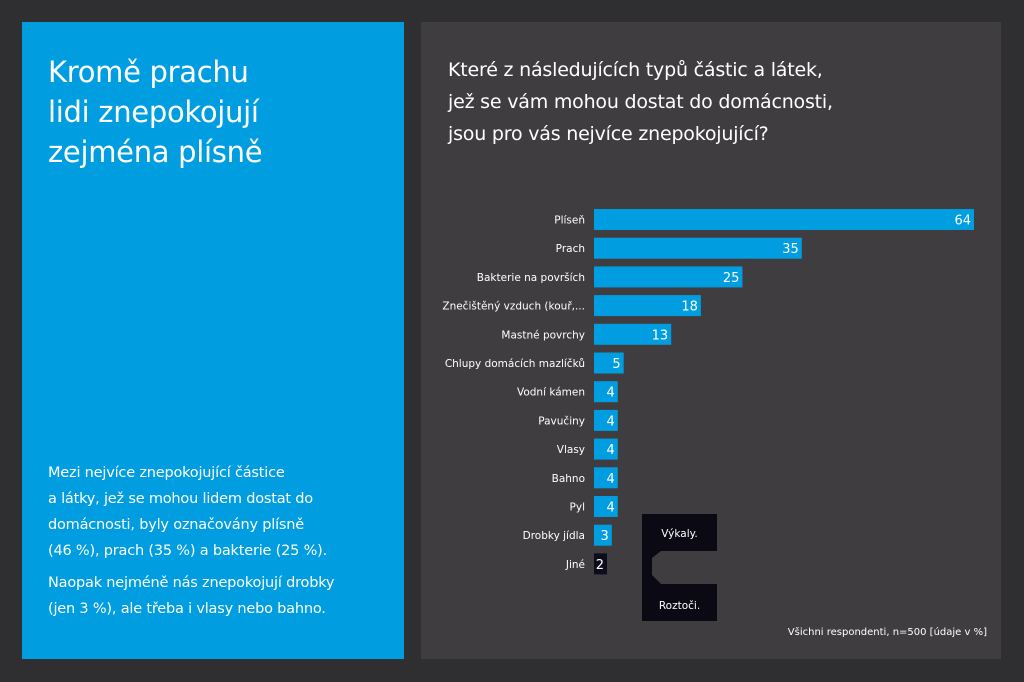 The width and height of the screenshot is (1024, 682). I want to click on callout-box, so click(679, 567).